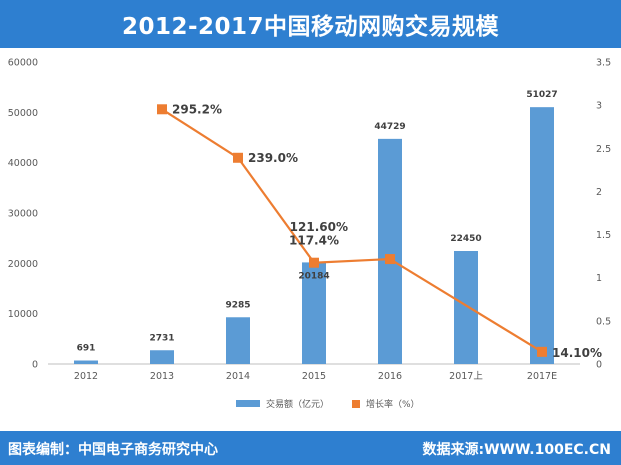 The width and height of the screenshot is (621, 465). What do you see at coordinates (162, 376) in the screenshot?
I see `x-tick-label: 2013` at bounding box center [162, 376].